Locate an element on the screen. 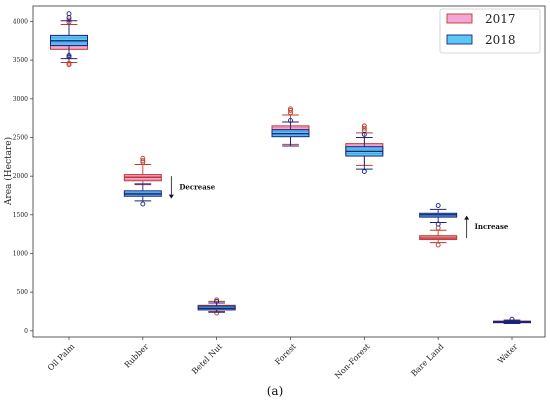 The image size is (550, 404). annotation-label: Decrease is located at coordinates (197, 186).